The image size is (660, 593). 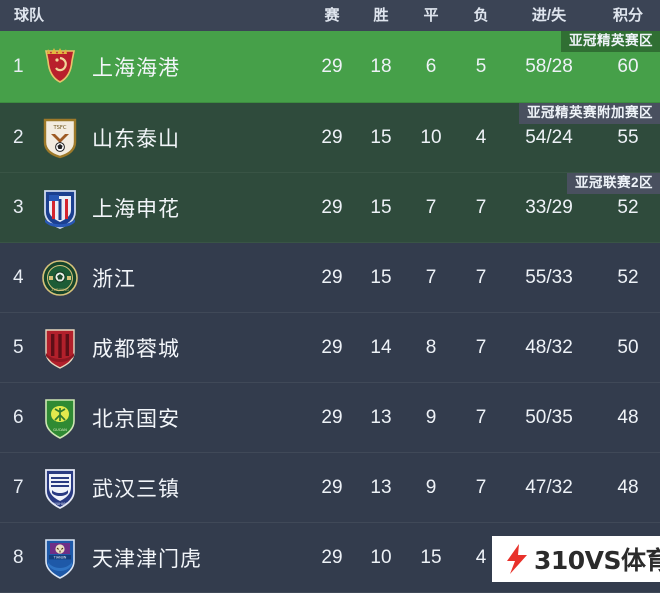 I want to click on column-header-played: 赛, so click(x=332, y=15).